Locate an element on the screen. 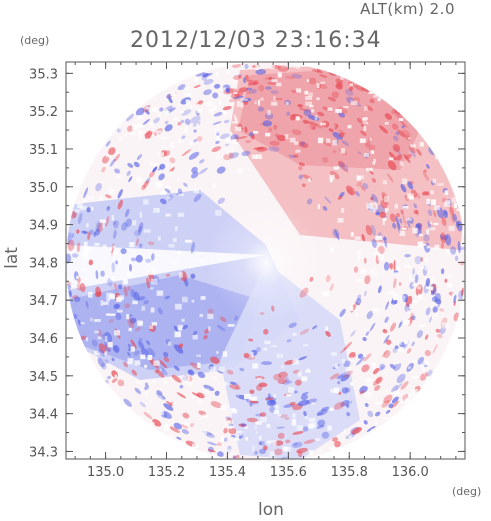  x-tick-label: 135.8 is located at coordinates (349, 472).